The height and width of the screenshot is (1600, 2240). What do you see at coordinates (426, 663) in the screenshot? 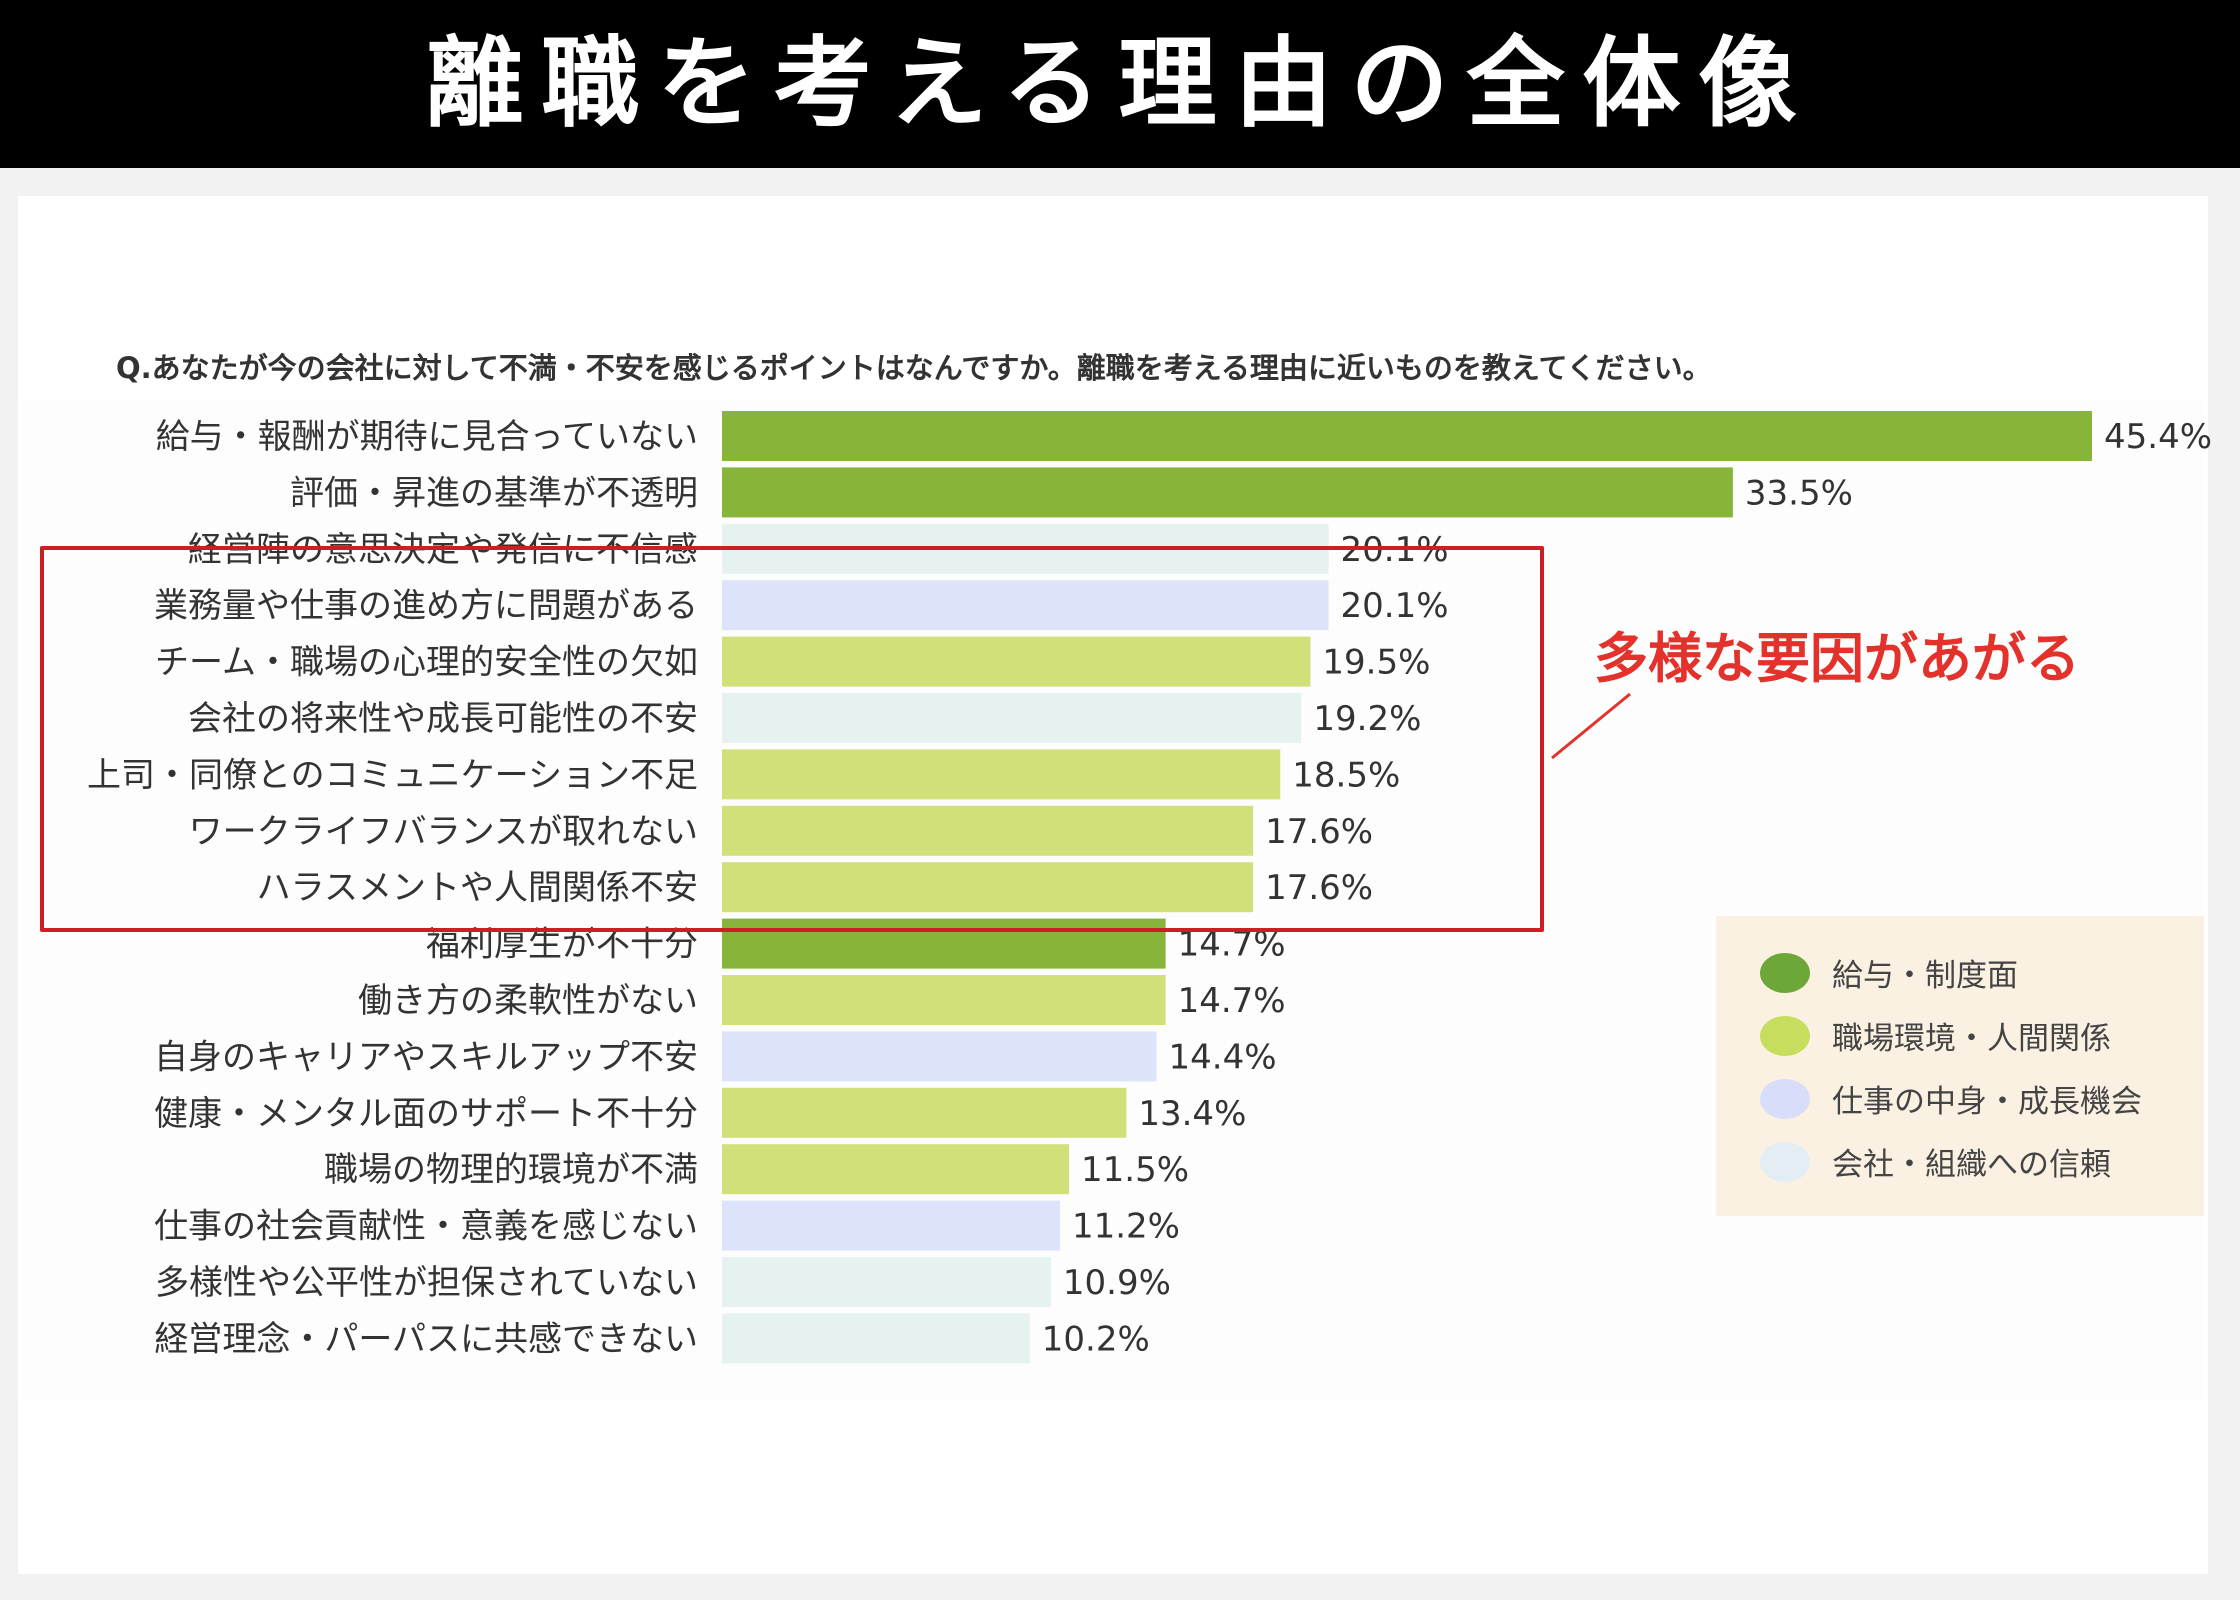
I see `category-label: チーム・職場の心理的安全性の欠如` at bounding box center [426, 663].